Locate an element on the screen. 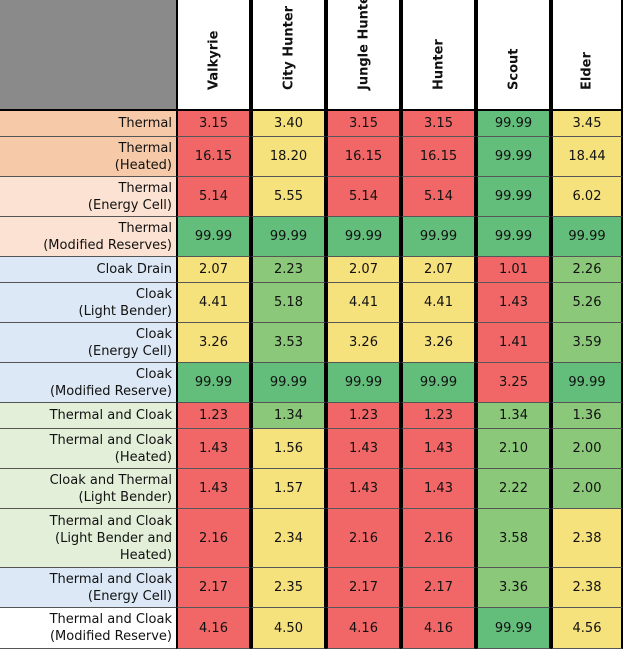 The height and width of the screenshot is (649, 623). value-cell: 5.14 is located at coordinates (213, 197).